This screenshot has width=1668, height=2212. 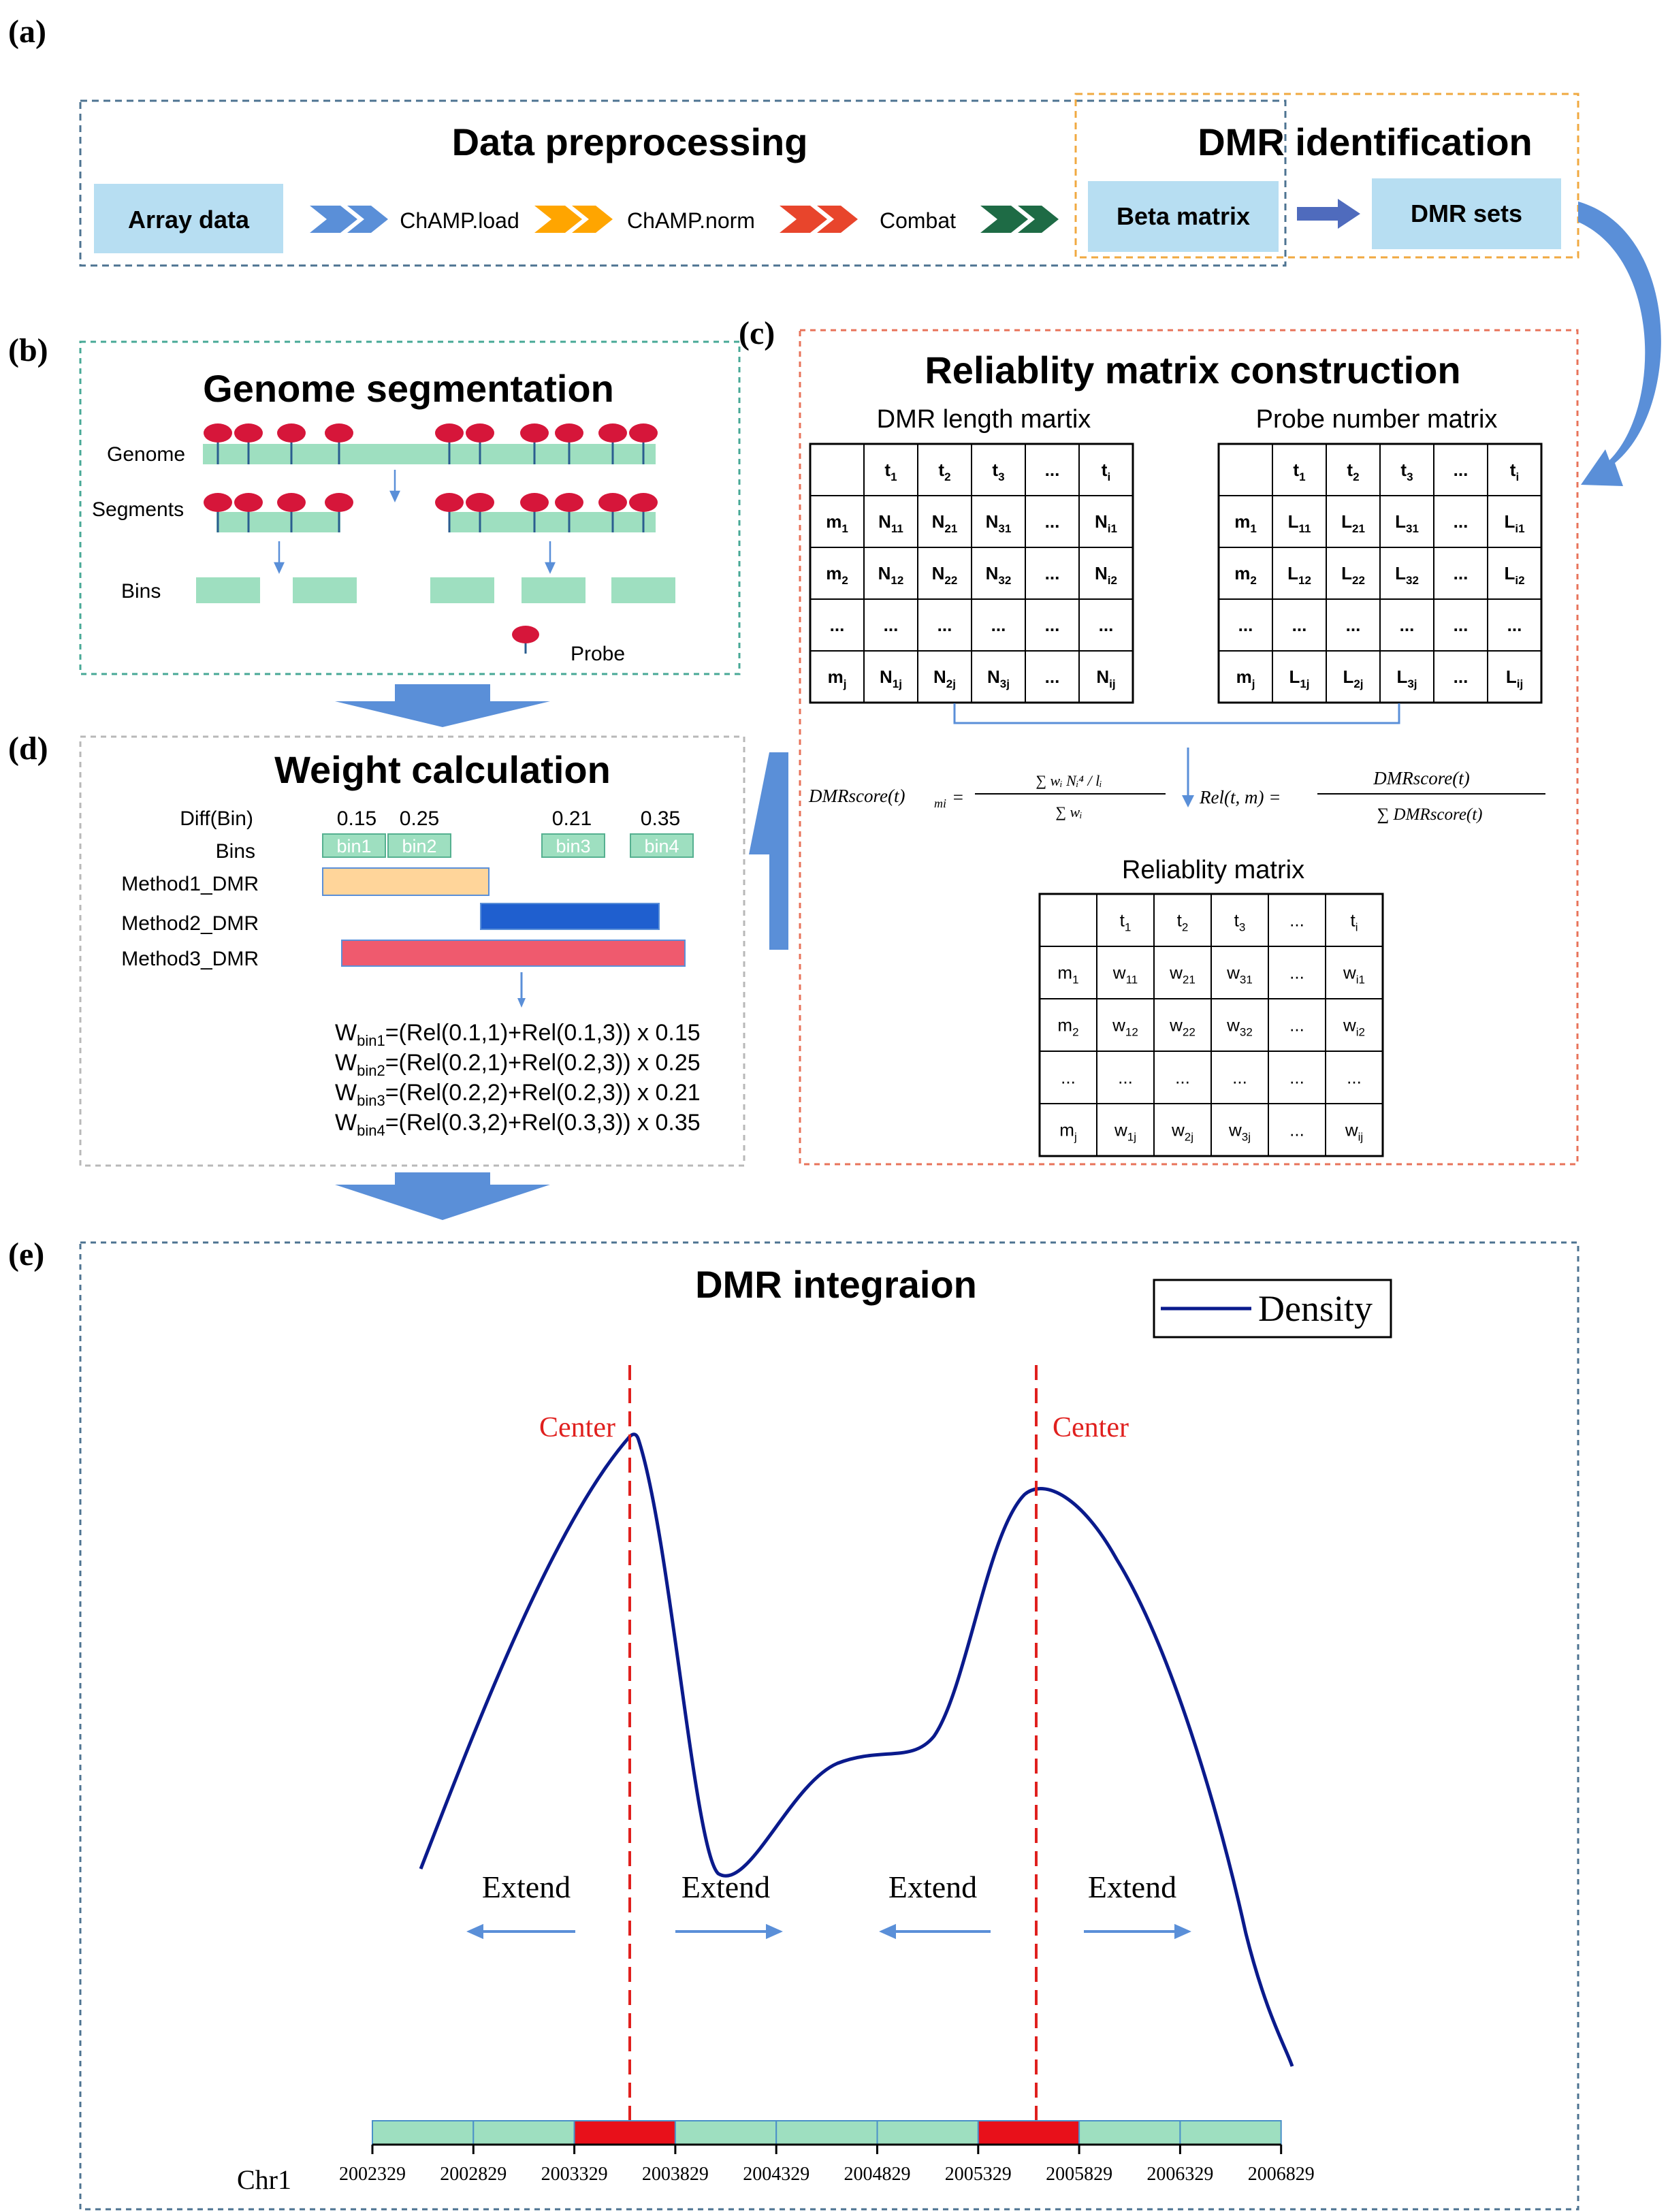 I want to click on data-preprocessing-title: Data preprocessing, so click(x=630, y=142).